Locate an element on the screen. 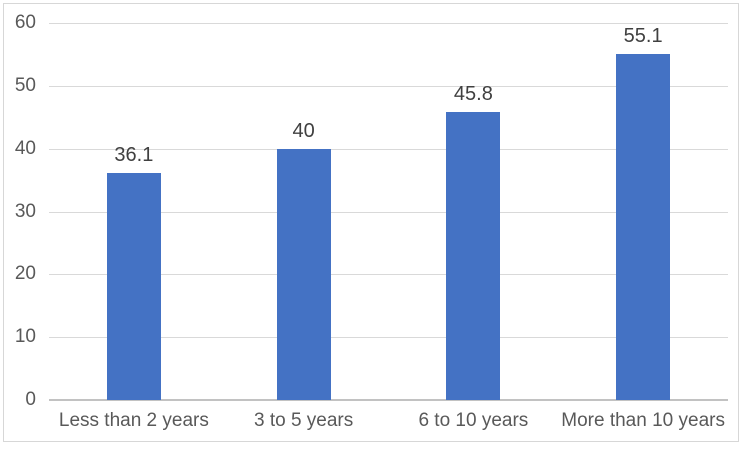  x-axis-category-label: 6 to 10 years is located at coordinates (473, 420).